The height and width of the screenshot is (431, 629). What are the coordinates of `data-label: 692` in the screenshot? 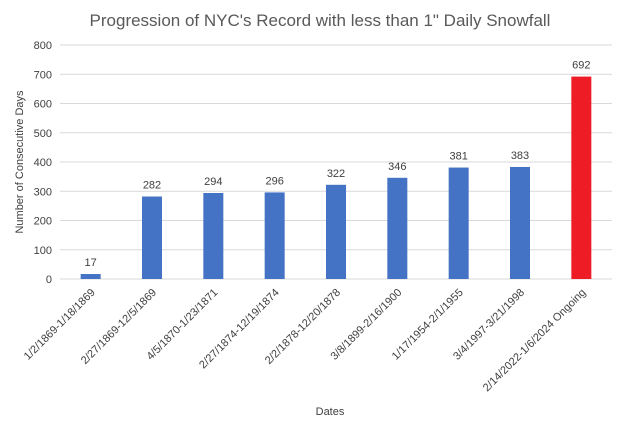 It's located at (581, 66).